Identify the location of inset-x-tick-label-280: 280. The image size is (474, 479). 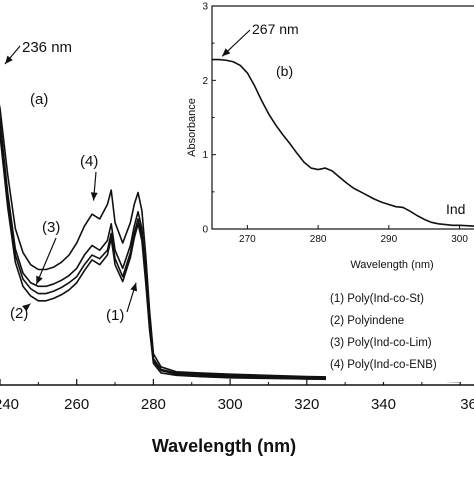
(318, 239).